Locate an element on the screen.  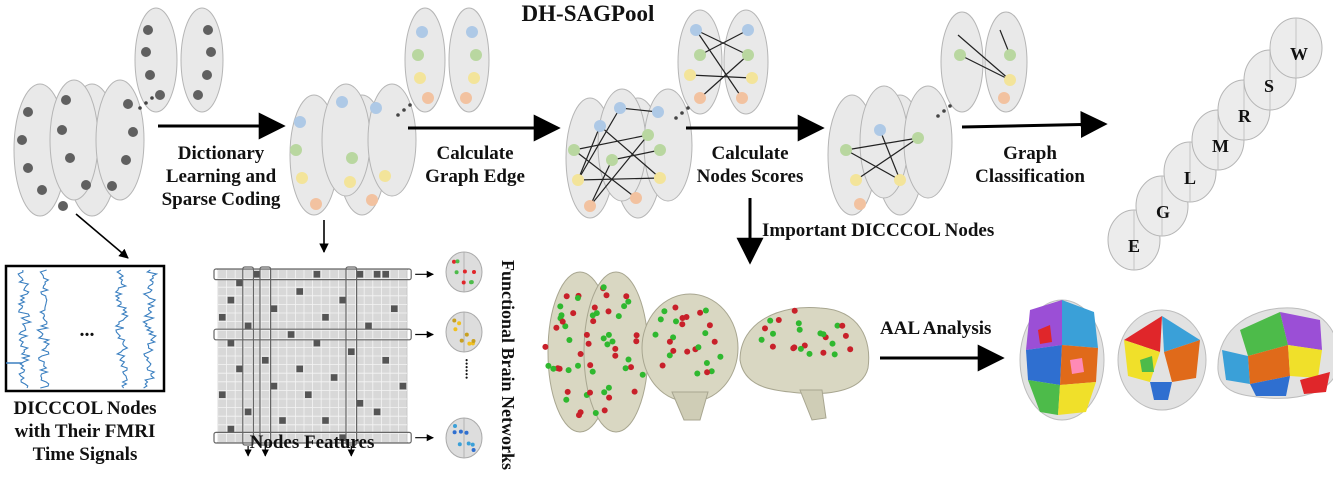
aal-analysis-label: AAL Analysis is located at coordinates (936, 328).